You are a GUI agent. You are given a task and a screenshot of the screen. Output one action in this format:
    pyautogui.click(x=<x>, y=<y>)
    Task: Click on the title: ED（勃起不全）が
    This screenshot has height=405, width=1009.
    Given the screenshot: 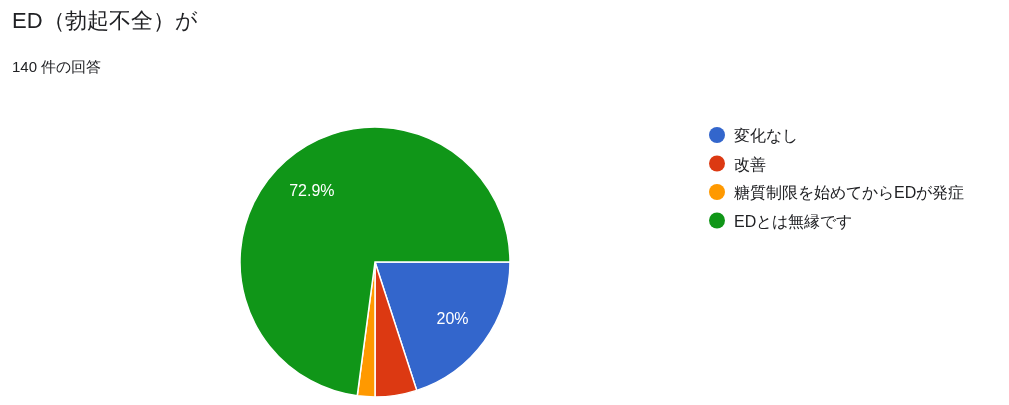 What is the action you would take?
    pyautogui.click(x=105, y=20)
    